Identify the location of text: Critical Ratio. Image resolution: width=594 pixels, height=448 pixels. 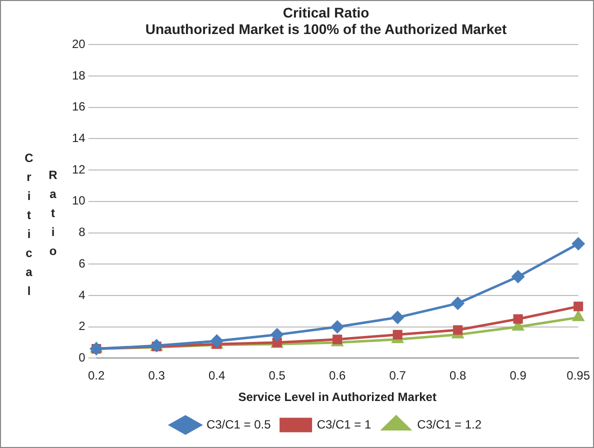
(326, 12).